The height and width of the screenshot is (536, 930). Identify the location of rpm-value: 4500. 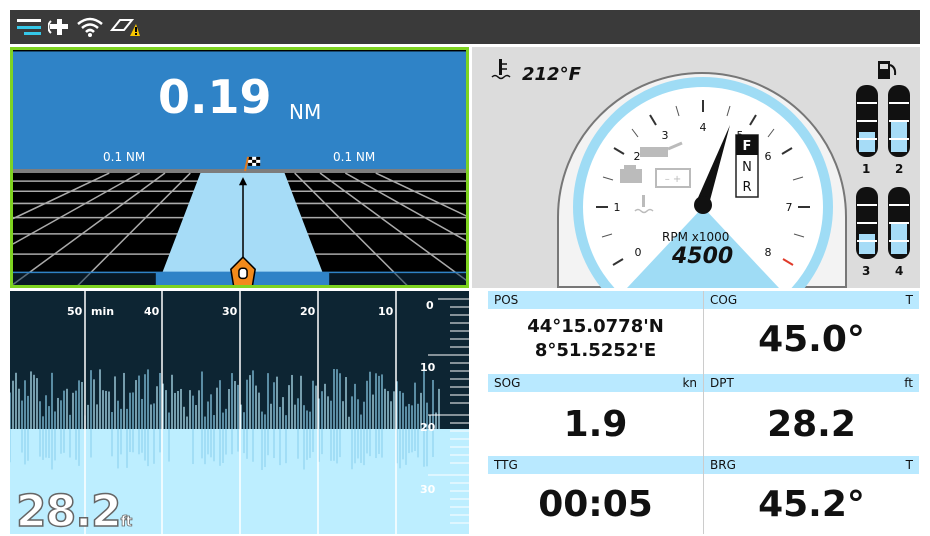
(703, 256).